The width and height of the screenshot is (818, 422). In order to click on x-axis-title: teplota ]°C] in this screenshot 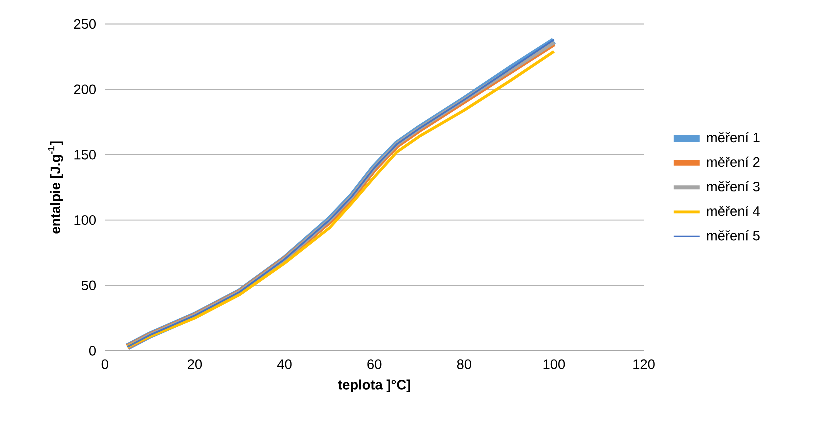, I will do `click(374, 386)`.